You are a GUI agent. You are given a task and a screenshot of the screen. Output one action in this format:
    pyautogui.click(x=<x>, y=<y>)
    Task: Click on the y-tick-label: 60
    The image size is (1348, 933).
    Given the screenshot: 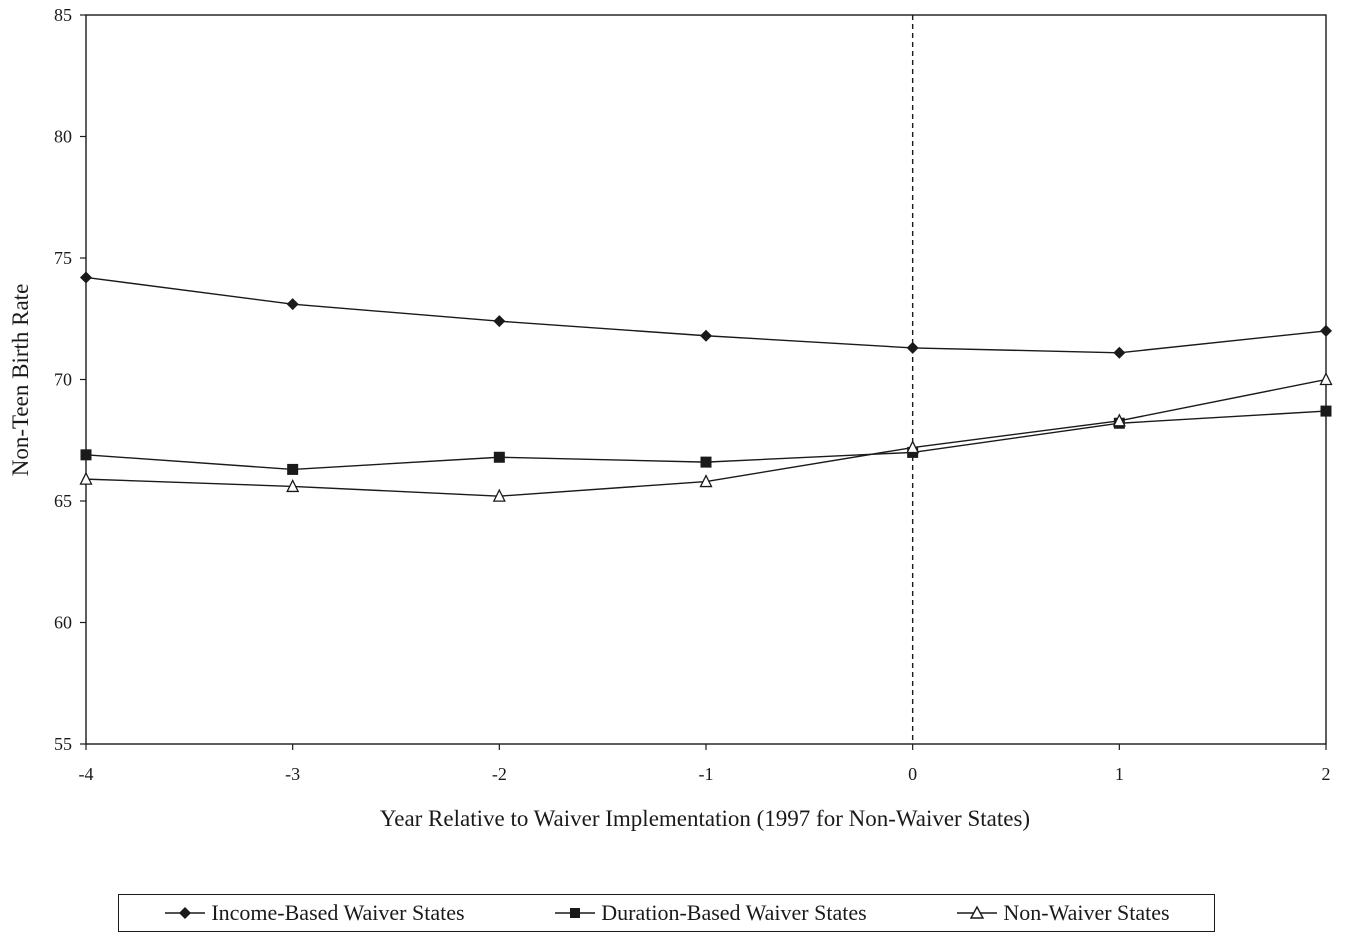 What is the action you would take?
    pyautogui.click(x=63, y=623)
    